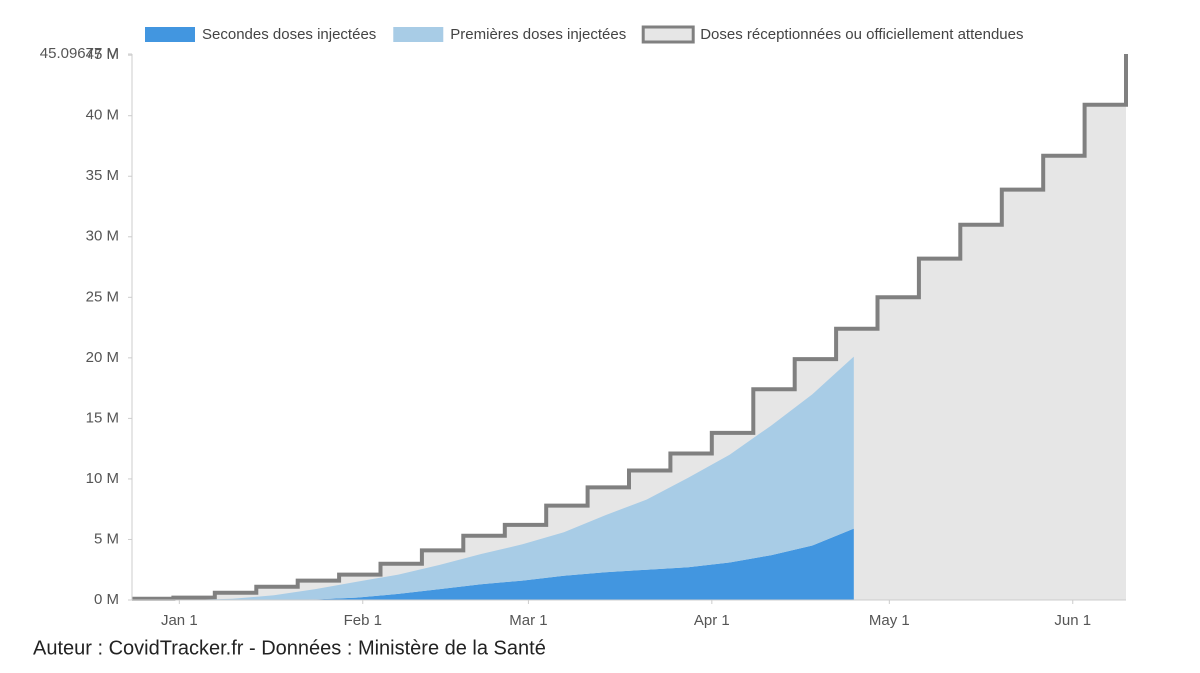 This screenshot has width=1200, height=673. What do you see at coordinates (1072, 620) in the screenshot?
I see `x-tick-label: Jun 1` at bounding box center [1072, 620].